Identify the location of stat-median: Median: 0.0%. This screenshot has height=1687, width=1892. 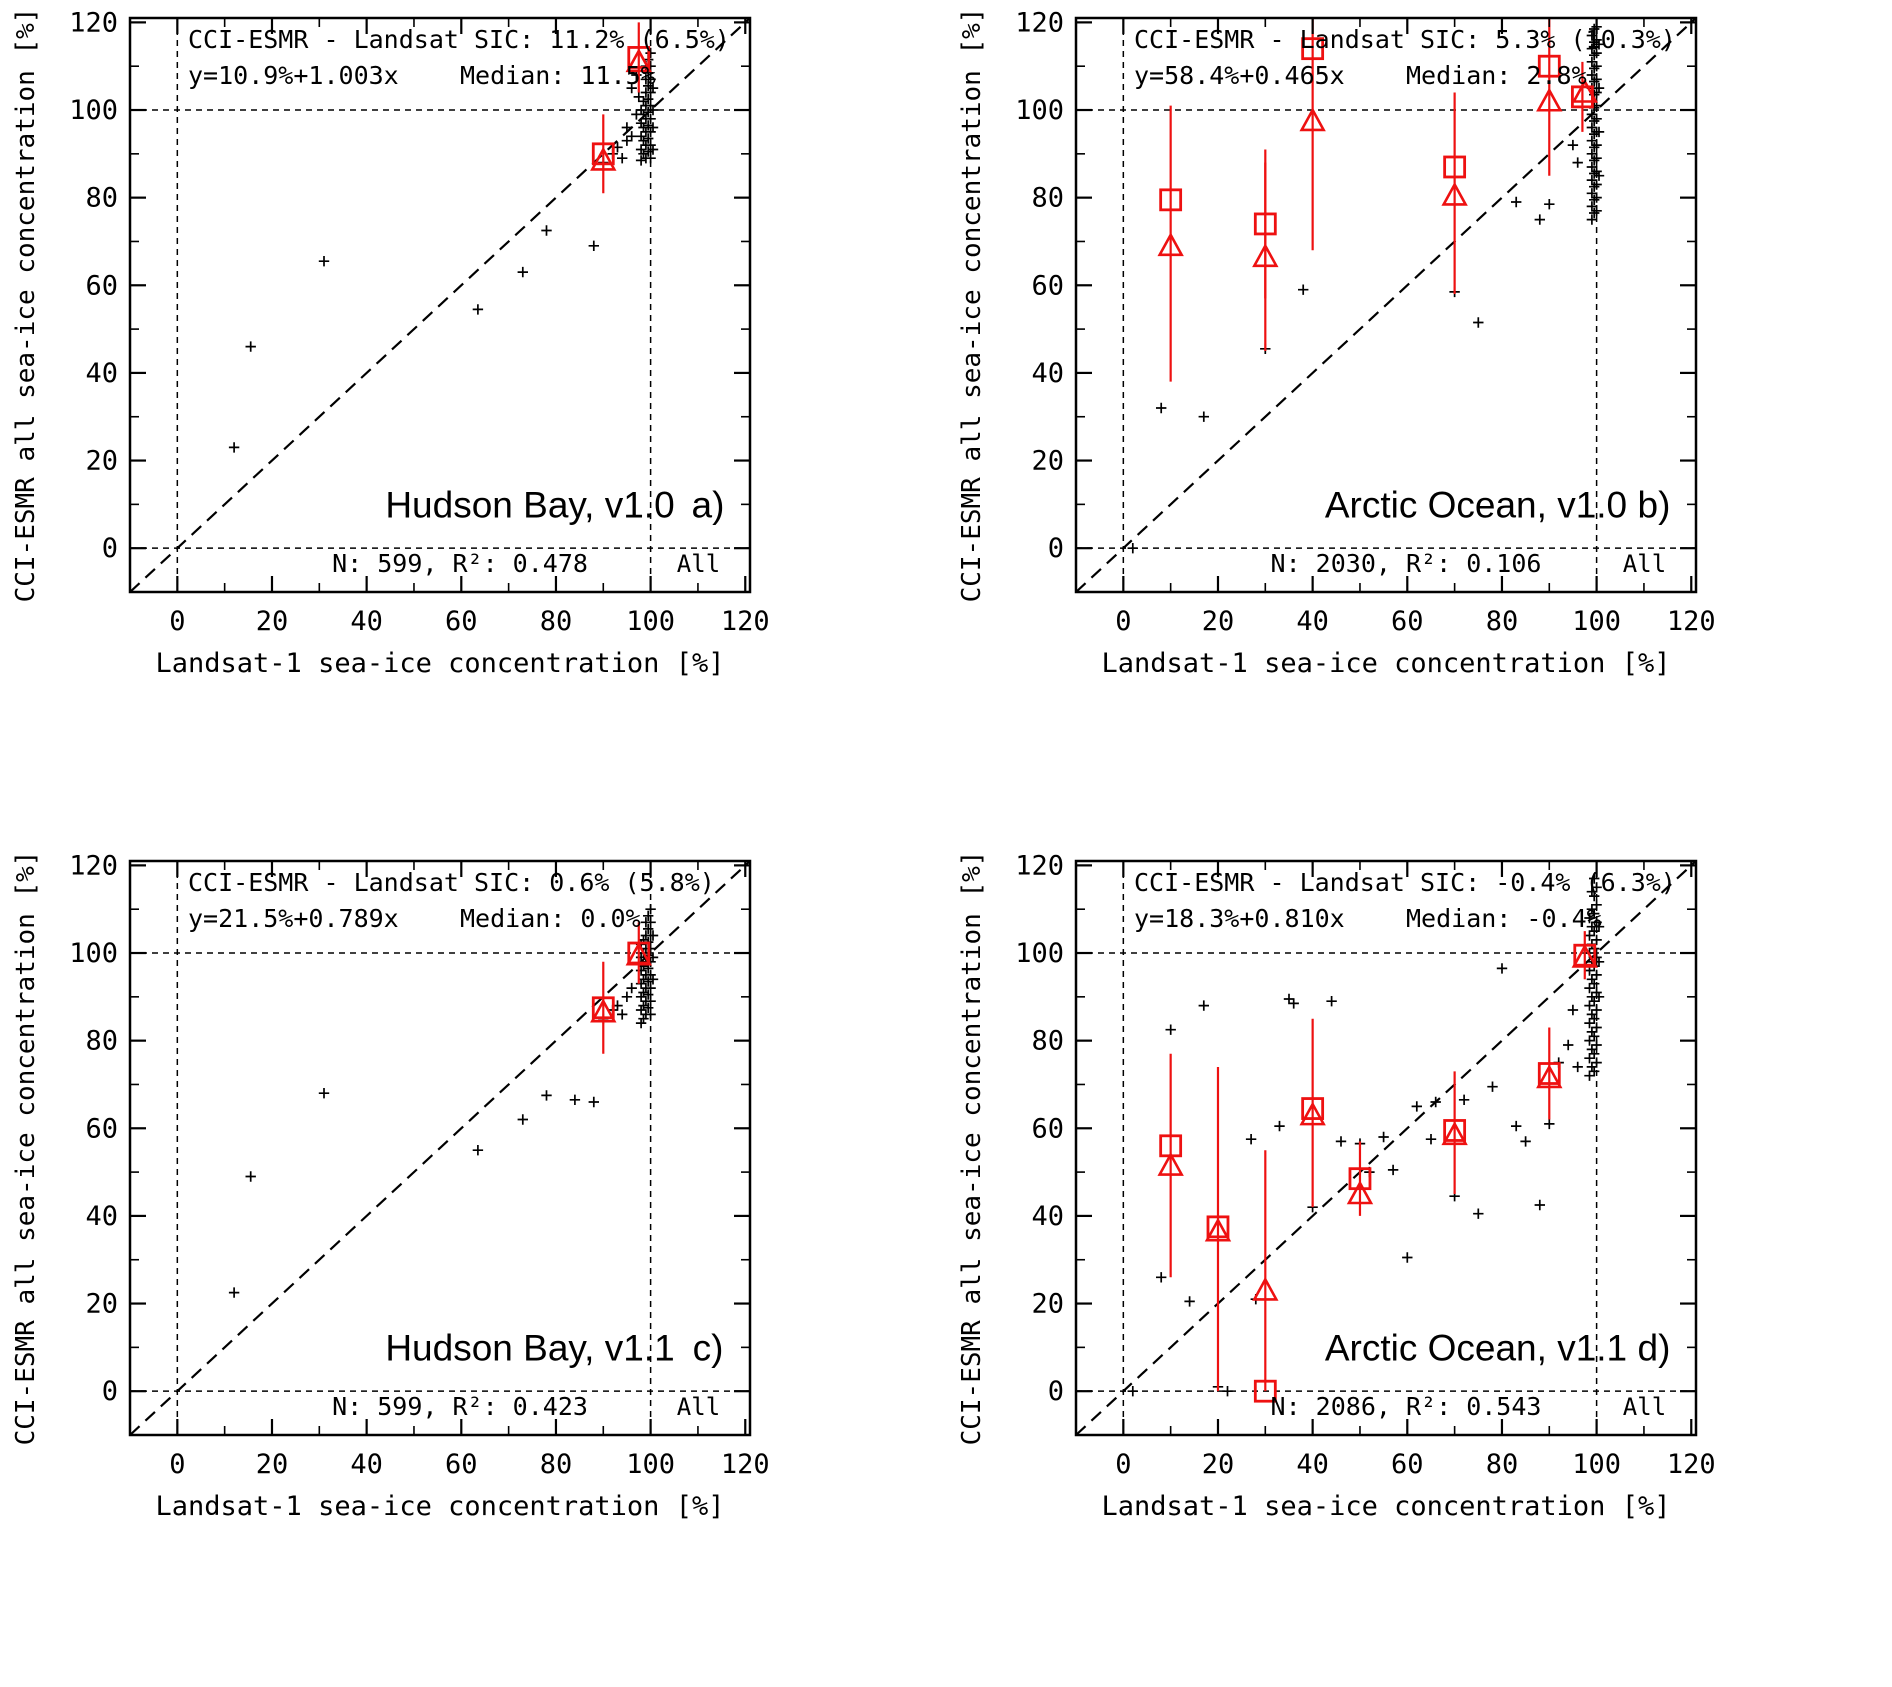
(550, 918).